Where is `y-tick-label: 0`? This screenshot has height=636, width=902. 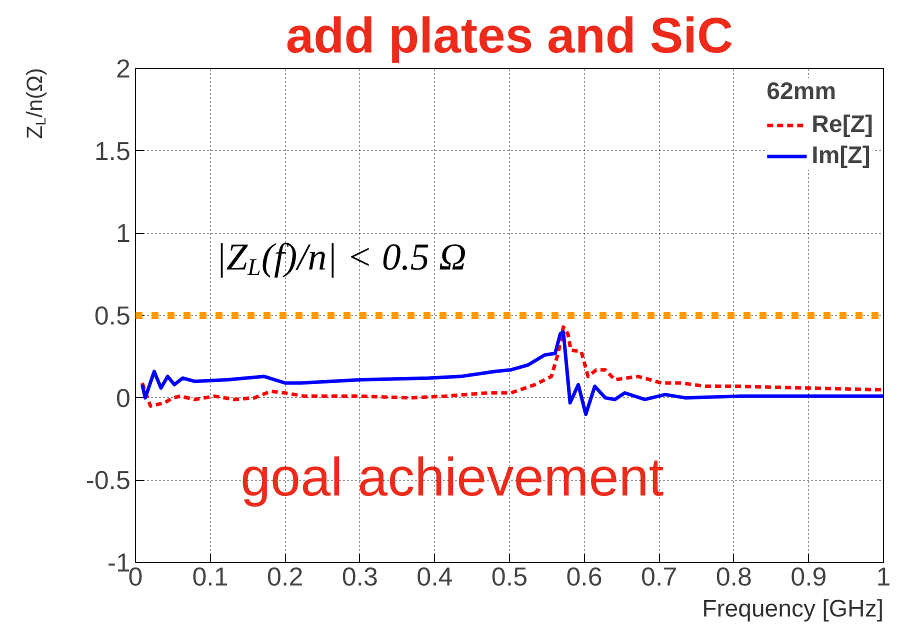 y-tick-label: 0 is located at coordinates (123, 397).